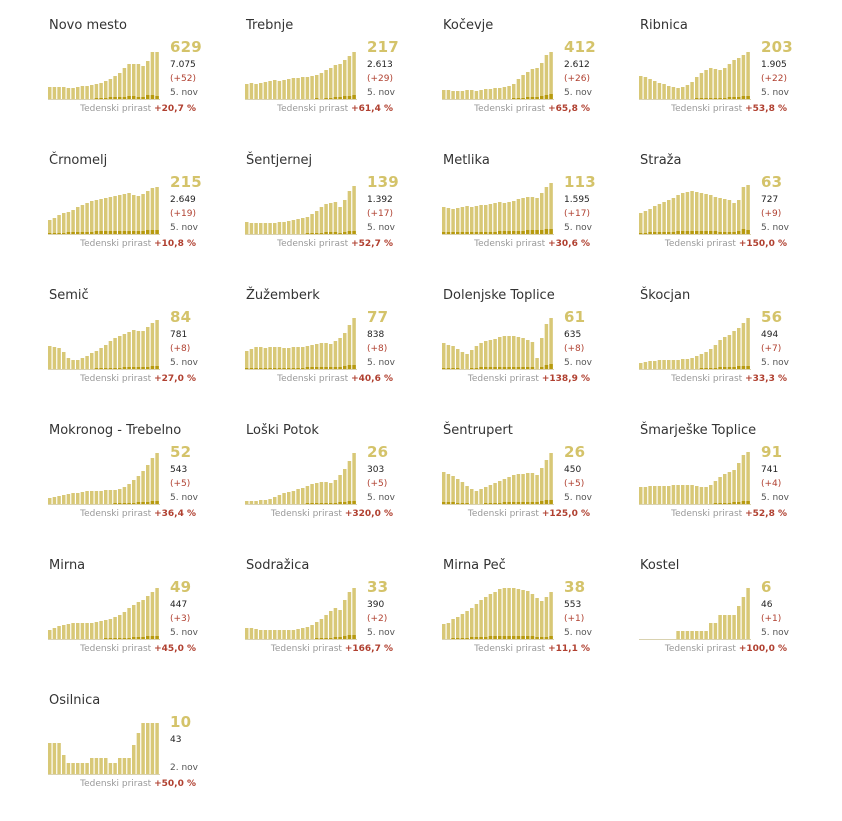 The width and height of the screenshot is (842, 821). I want to click on total-cases: 2.612, so click(577, 65).